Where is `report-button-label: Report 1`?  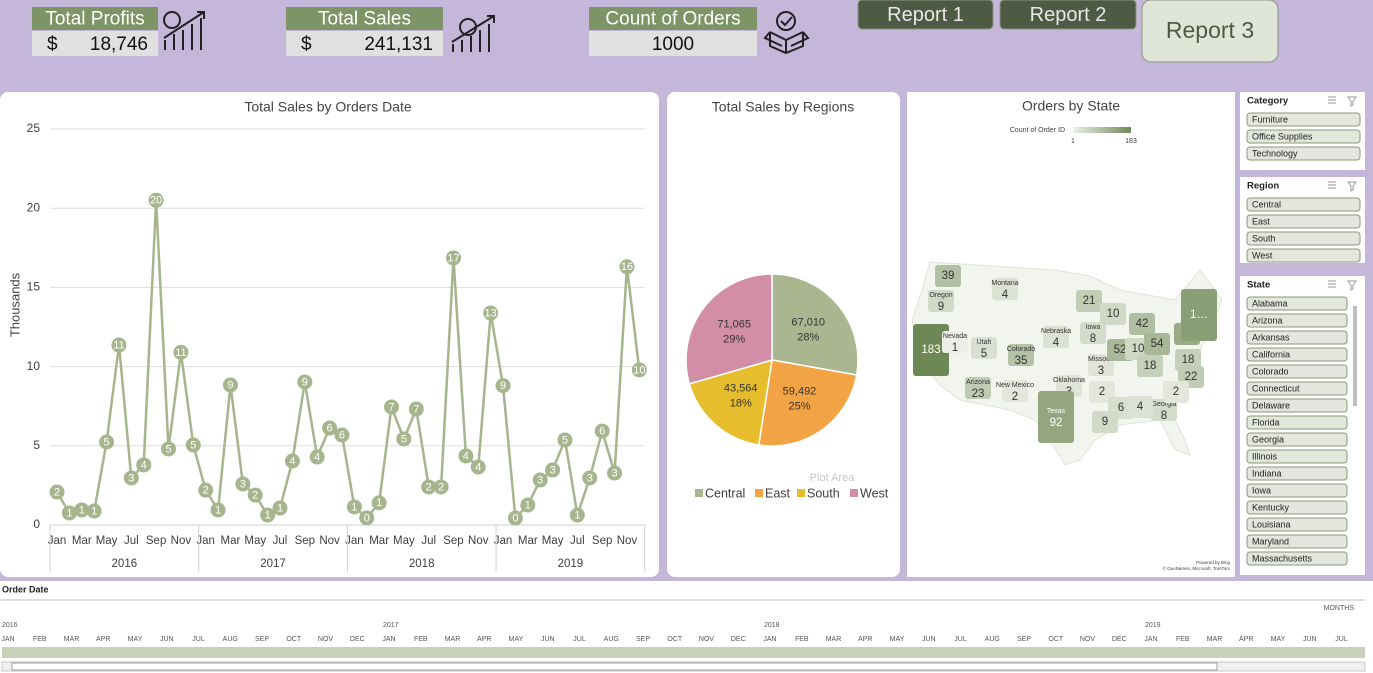
report-button-label: Report 1 is located at coordinates (925, 15).